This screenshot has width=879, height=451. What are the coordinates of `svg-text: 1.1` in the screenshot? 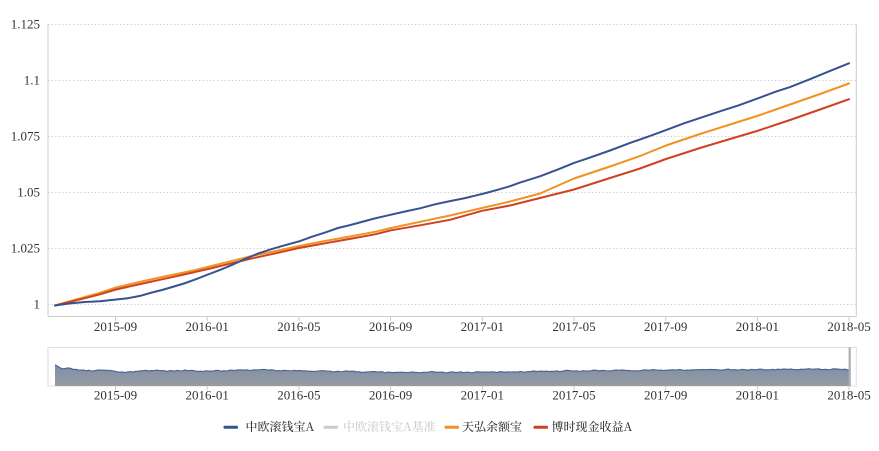 It's located at (32, 80).